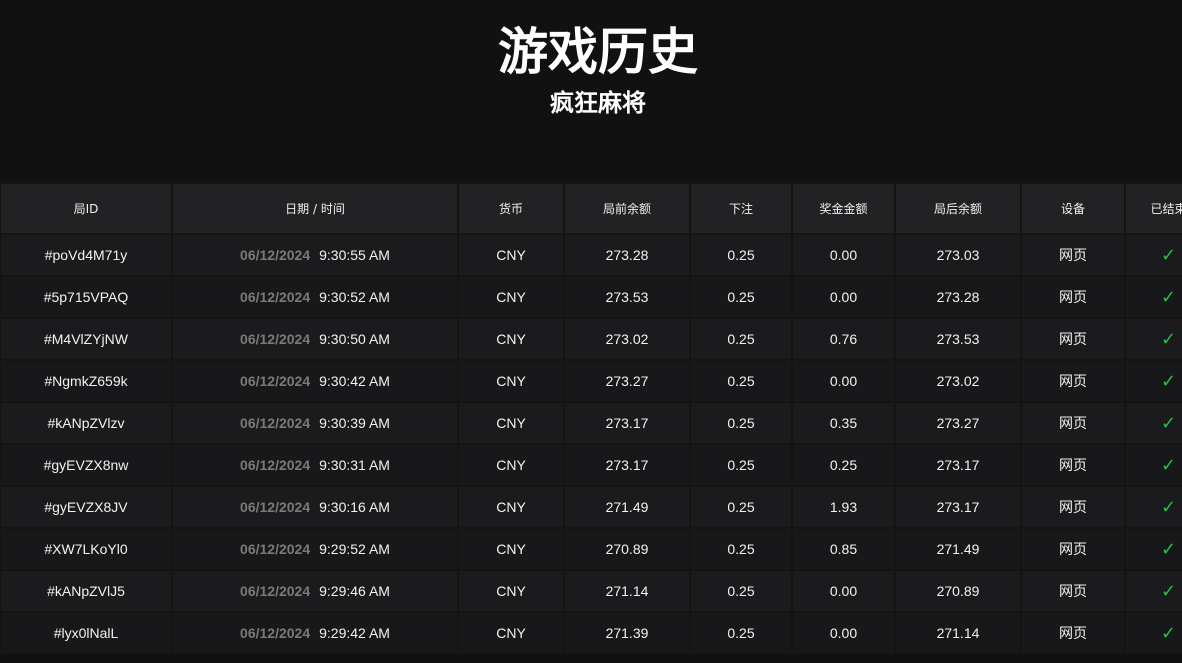 This screenshot has height=663, width=1182. Describe the element at coordinates (315, 339) in the screenshot. I see `date-time: 06/12/2024 9:30:50 AM` at that location.